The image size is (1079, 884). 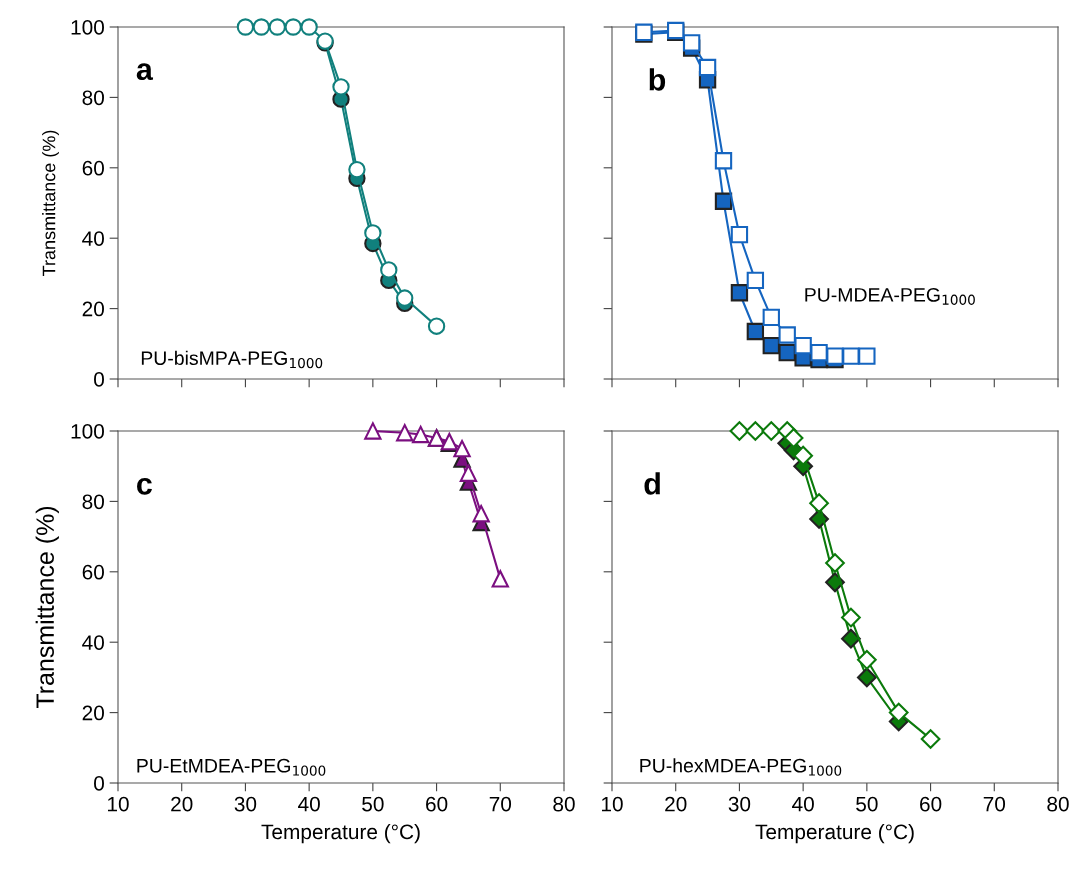 What do you see at coordinates (741, 767) in the screenshot?
I see `annotation: PU-hexMDEA-PEG$_{1000}$` at bounding box center [741, 767].